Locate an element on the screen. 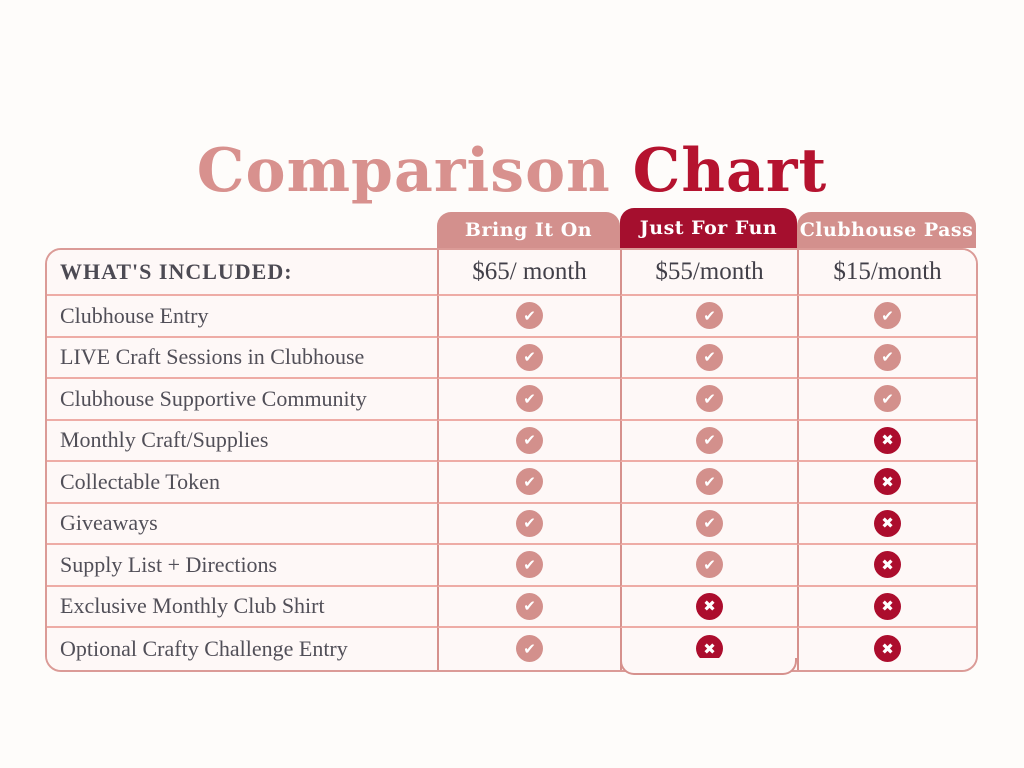 The height and width of the screenshot is (768, 1024). page-title-trailing: Chart is located at coordinates (730, 171).